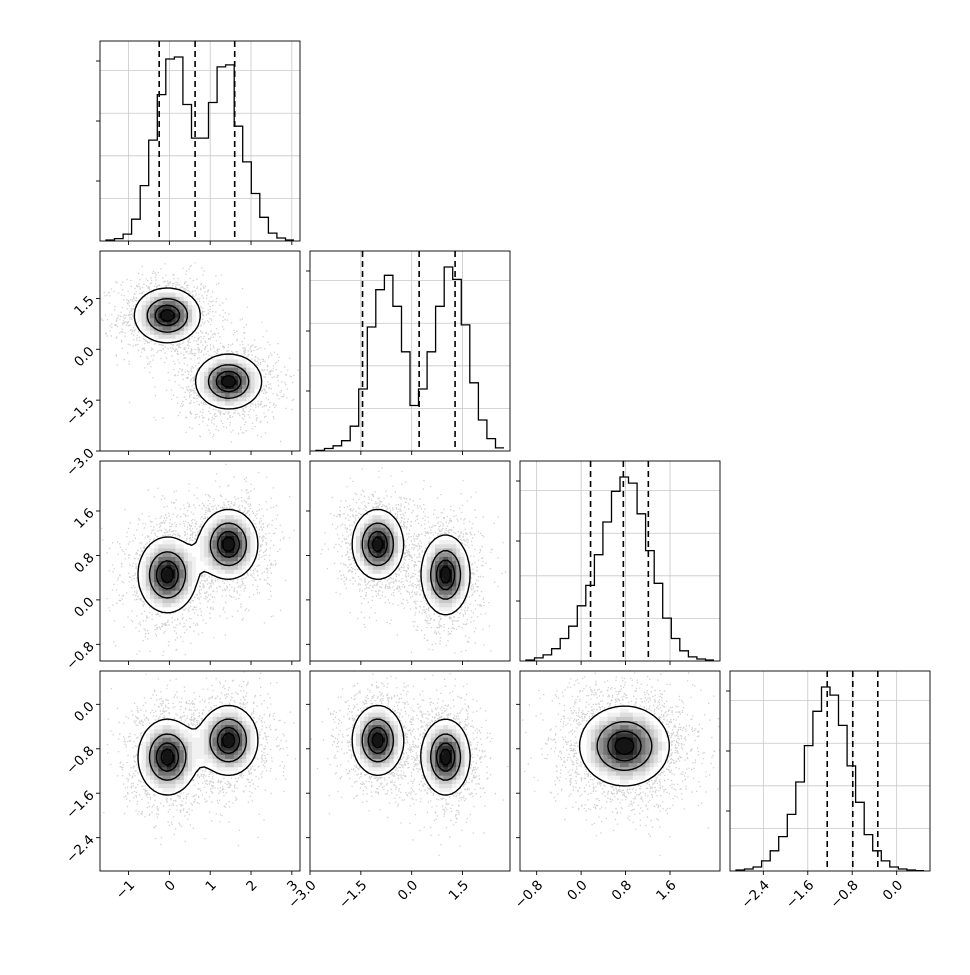 This screenshot has height=975, width=970. What do you see at coordinates (80, 411) in the screenshot?
I see `y-tick-label: −1.5` at bounding box center [80, 411].